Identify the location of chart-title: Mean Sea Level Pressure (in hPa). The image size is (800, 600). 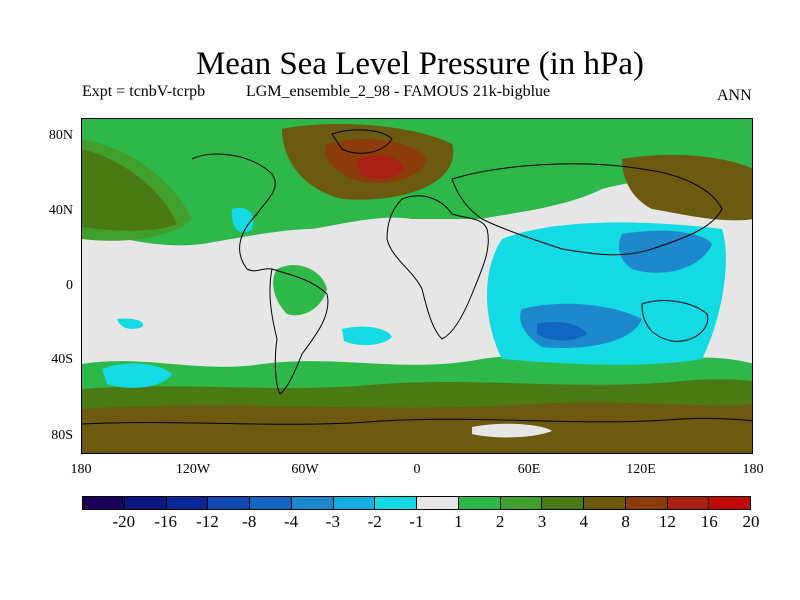
(420, 64).